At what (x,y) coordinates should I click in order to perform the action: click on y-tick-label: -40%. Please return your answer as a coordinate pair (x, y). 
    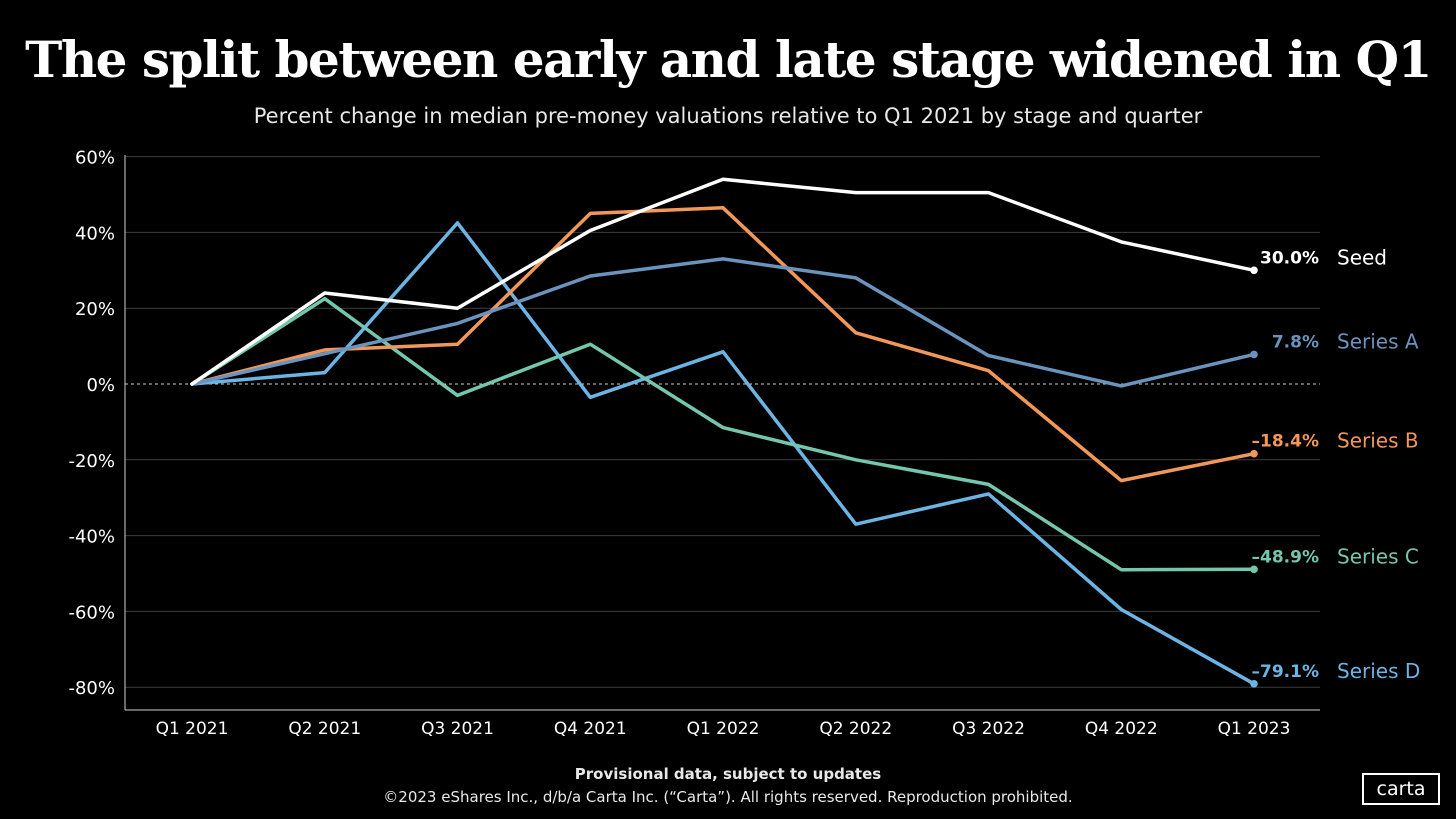
    Looking at the image, I should click on (91, 537).